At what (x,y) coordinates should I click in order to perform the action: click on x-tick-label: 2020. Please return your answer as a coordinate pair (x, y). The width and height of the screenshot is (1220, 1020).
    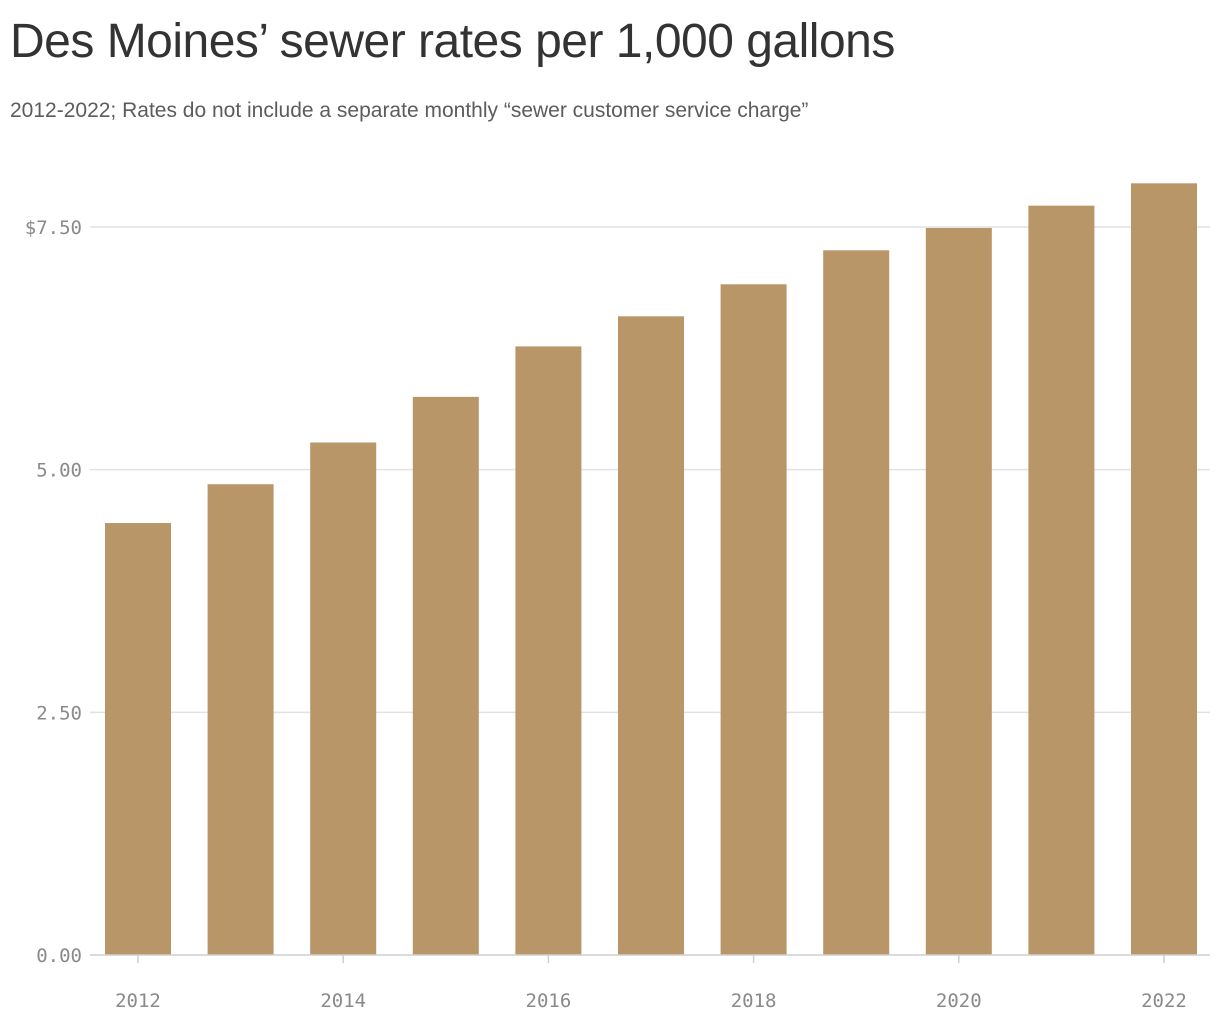
    Looking at the image, I should click on (959, 1001).